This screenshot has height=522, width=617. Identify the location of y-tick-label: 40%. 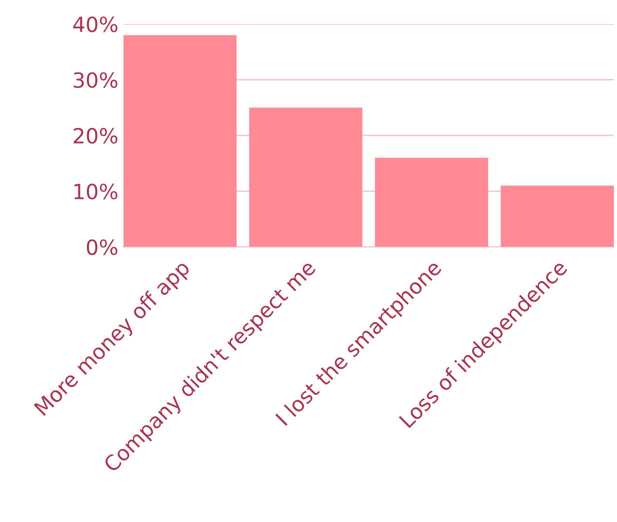
(95, 24).